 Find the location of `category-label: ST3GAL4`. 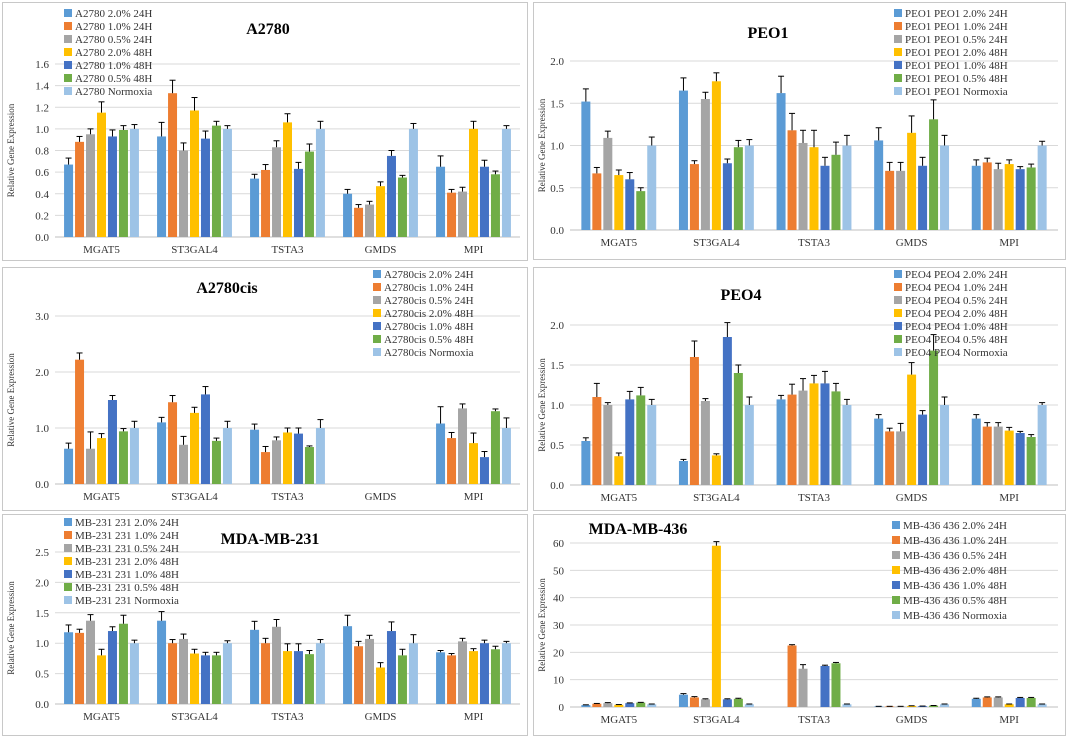

category-label: ST3GAL4 is located at coordinates (716, 243).